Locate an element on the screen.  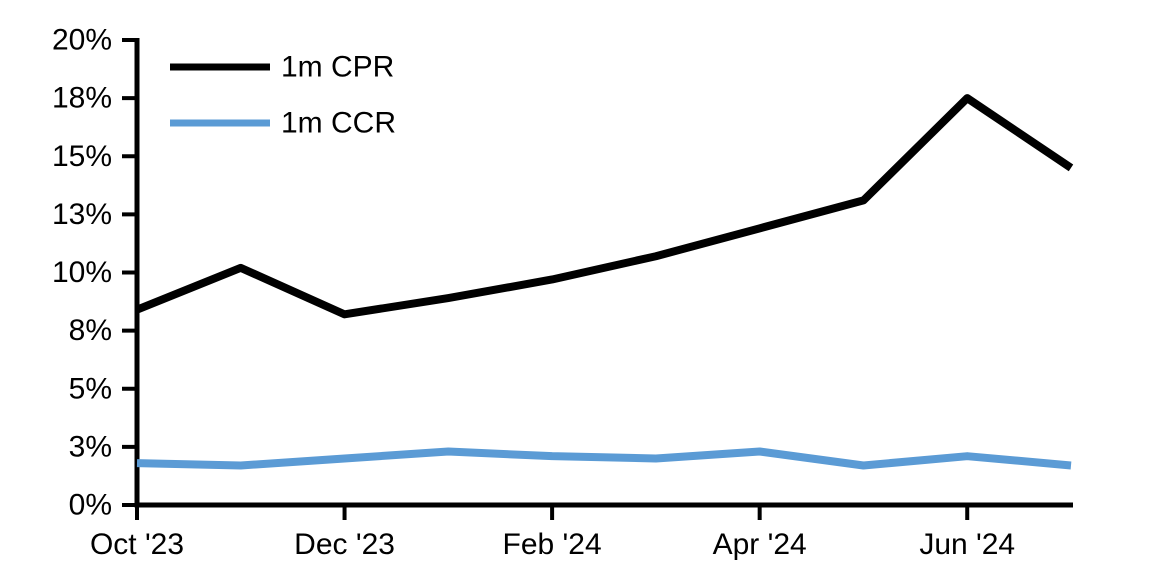
y-axis-tick-label: 5% is located at coordinates (90, 388).